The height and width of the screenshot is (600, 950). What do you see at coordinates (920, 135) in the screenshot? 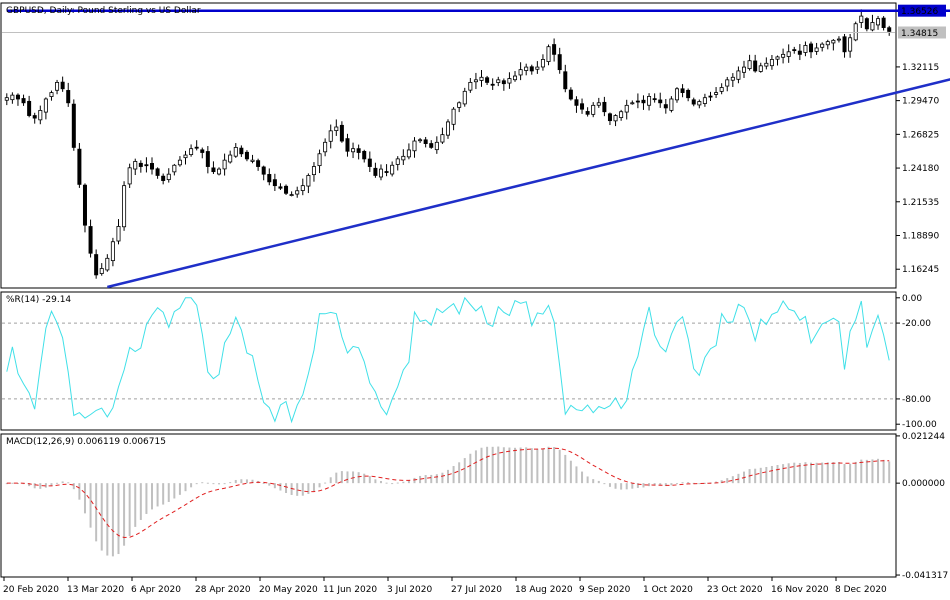
I see `price-tick-label: 1.26825` at bounding box center [920, 135].